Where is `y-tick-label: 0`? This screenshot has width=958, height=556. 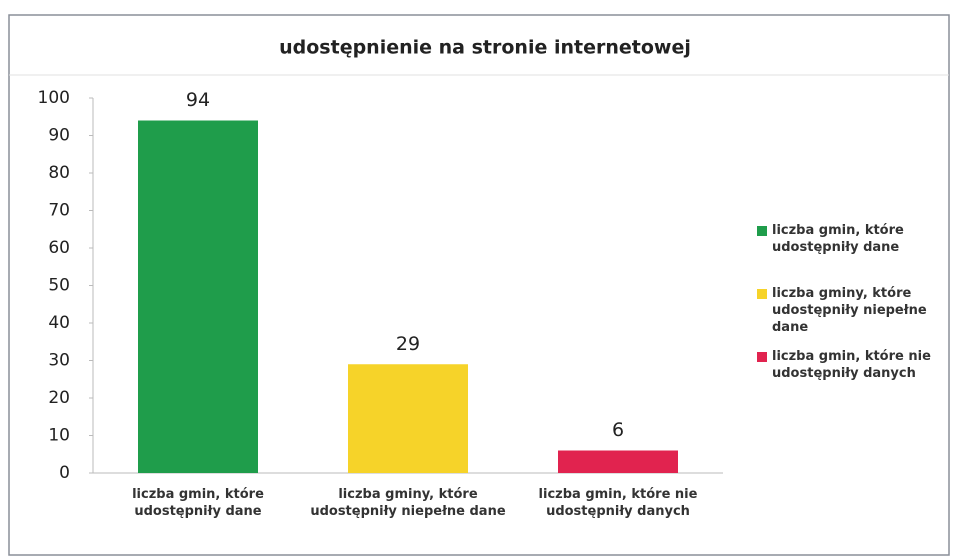
y-tick-label: 0 is located at coordinates (64, 473).